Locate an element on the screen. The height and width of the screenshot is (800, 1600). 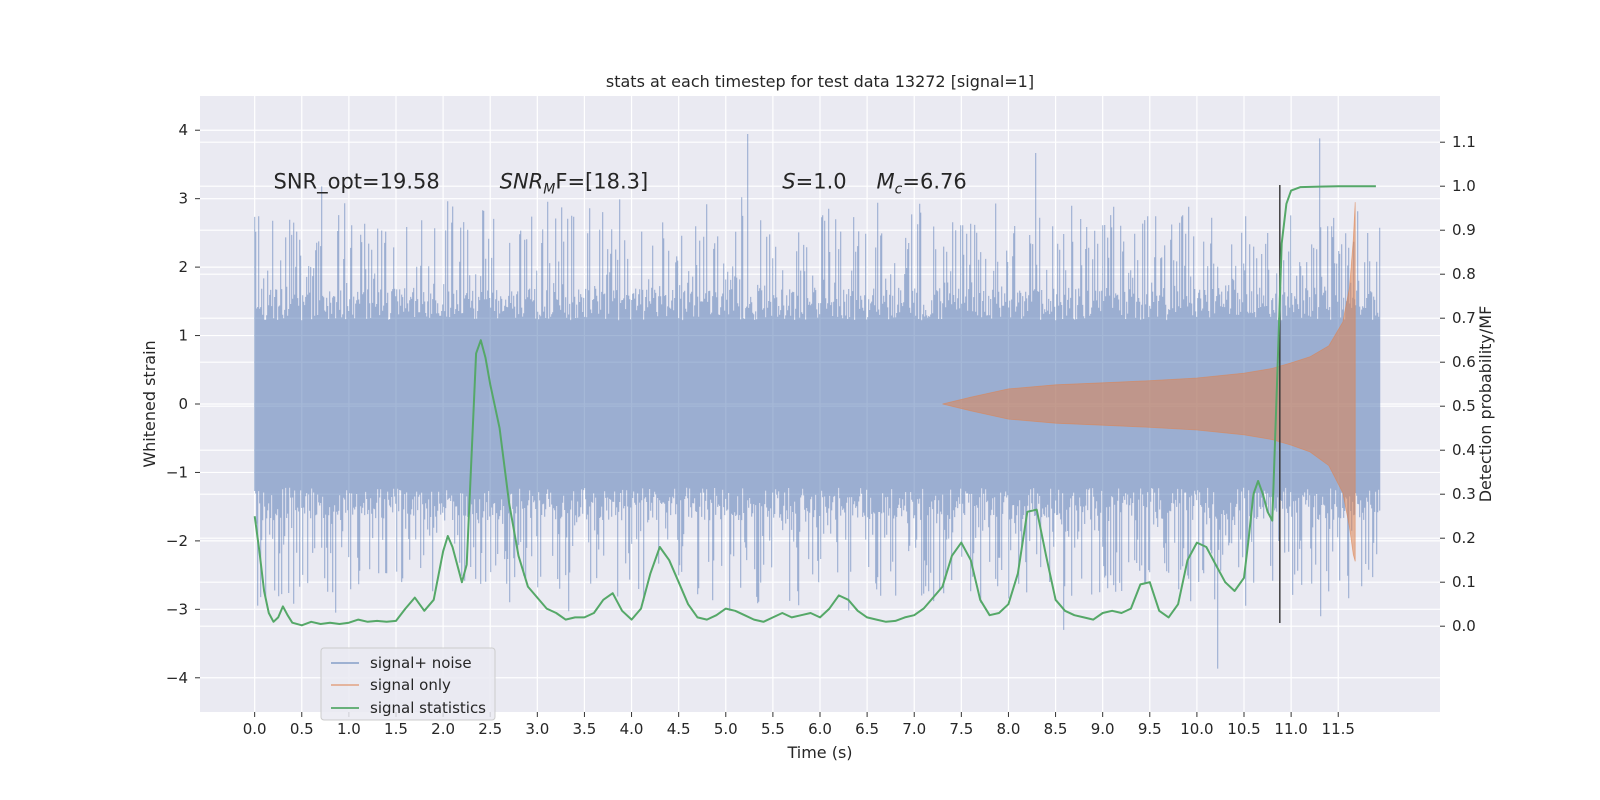
y-right-tick-label: 1.1 is located at coordinates (1464, 142).